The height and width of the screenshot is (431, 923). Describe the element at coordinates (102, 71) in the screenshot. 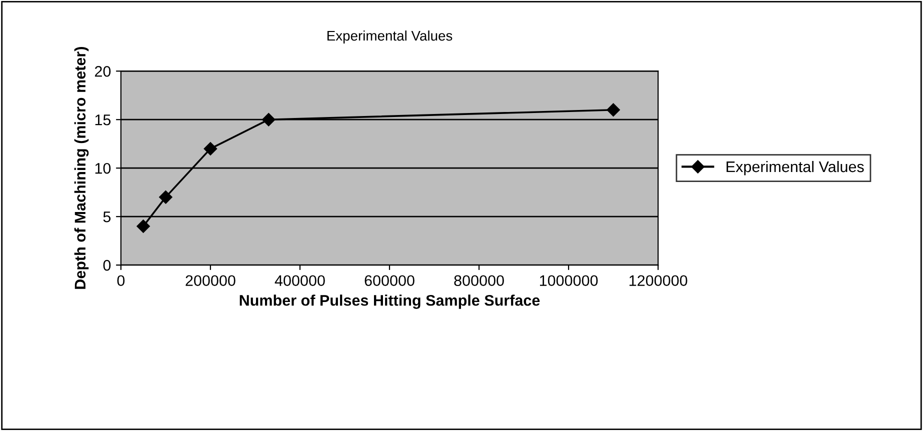

I see `y-tick-label: 20` at that location.